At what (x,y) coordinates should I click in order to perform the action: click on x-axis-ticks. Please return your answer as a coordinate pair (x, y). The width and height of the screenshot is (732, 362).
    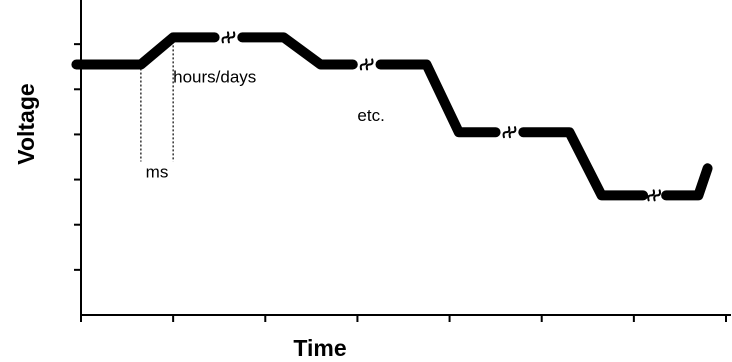
    Looking at the image, I should click on (403, 318).